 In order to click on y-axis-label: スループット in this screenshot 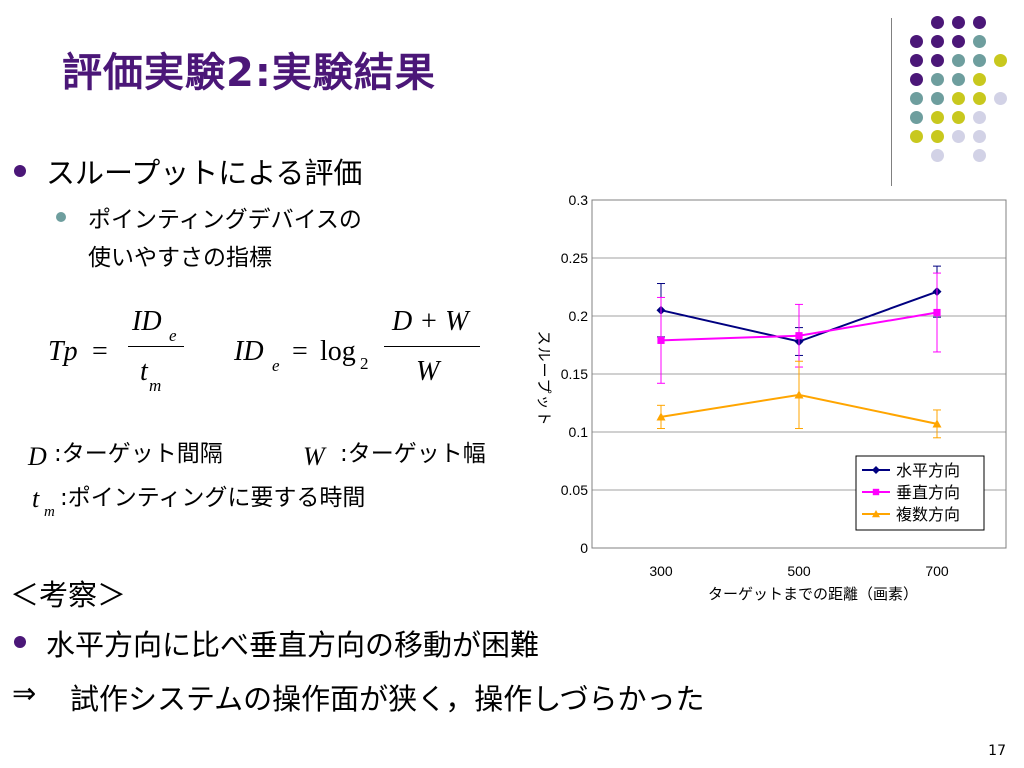, I will do `click(543, 377)`.